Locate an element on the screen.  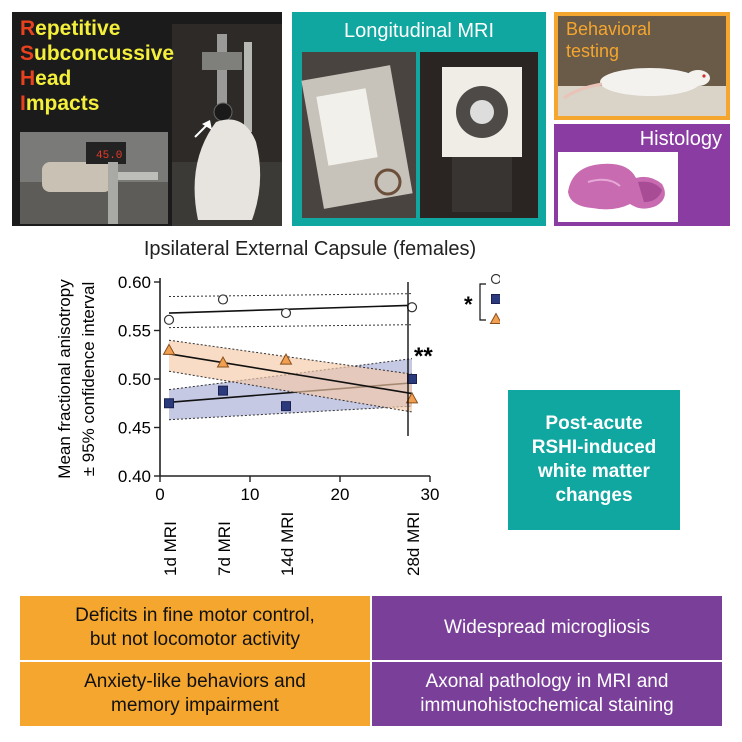
x-tick-label: 20 is located at coordinates (340, 494).